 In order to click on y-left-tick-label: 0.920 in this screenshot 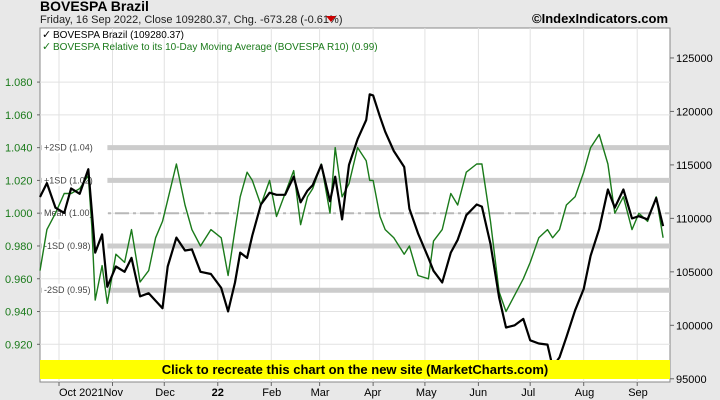, I will do `click(19, 345)`.